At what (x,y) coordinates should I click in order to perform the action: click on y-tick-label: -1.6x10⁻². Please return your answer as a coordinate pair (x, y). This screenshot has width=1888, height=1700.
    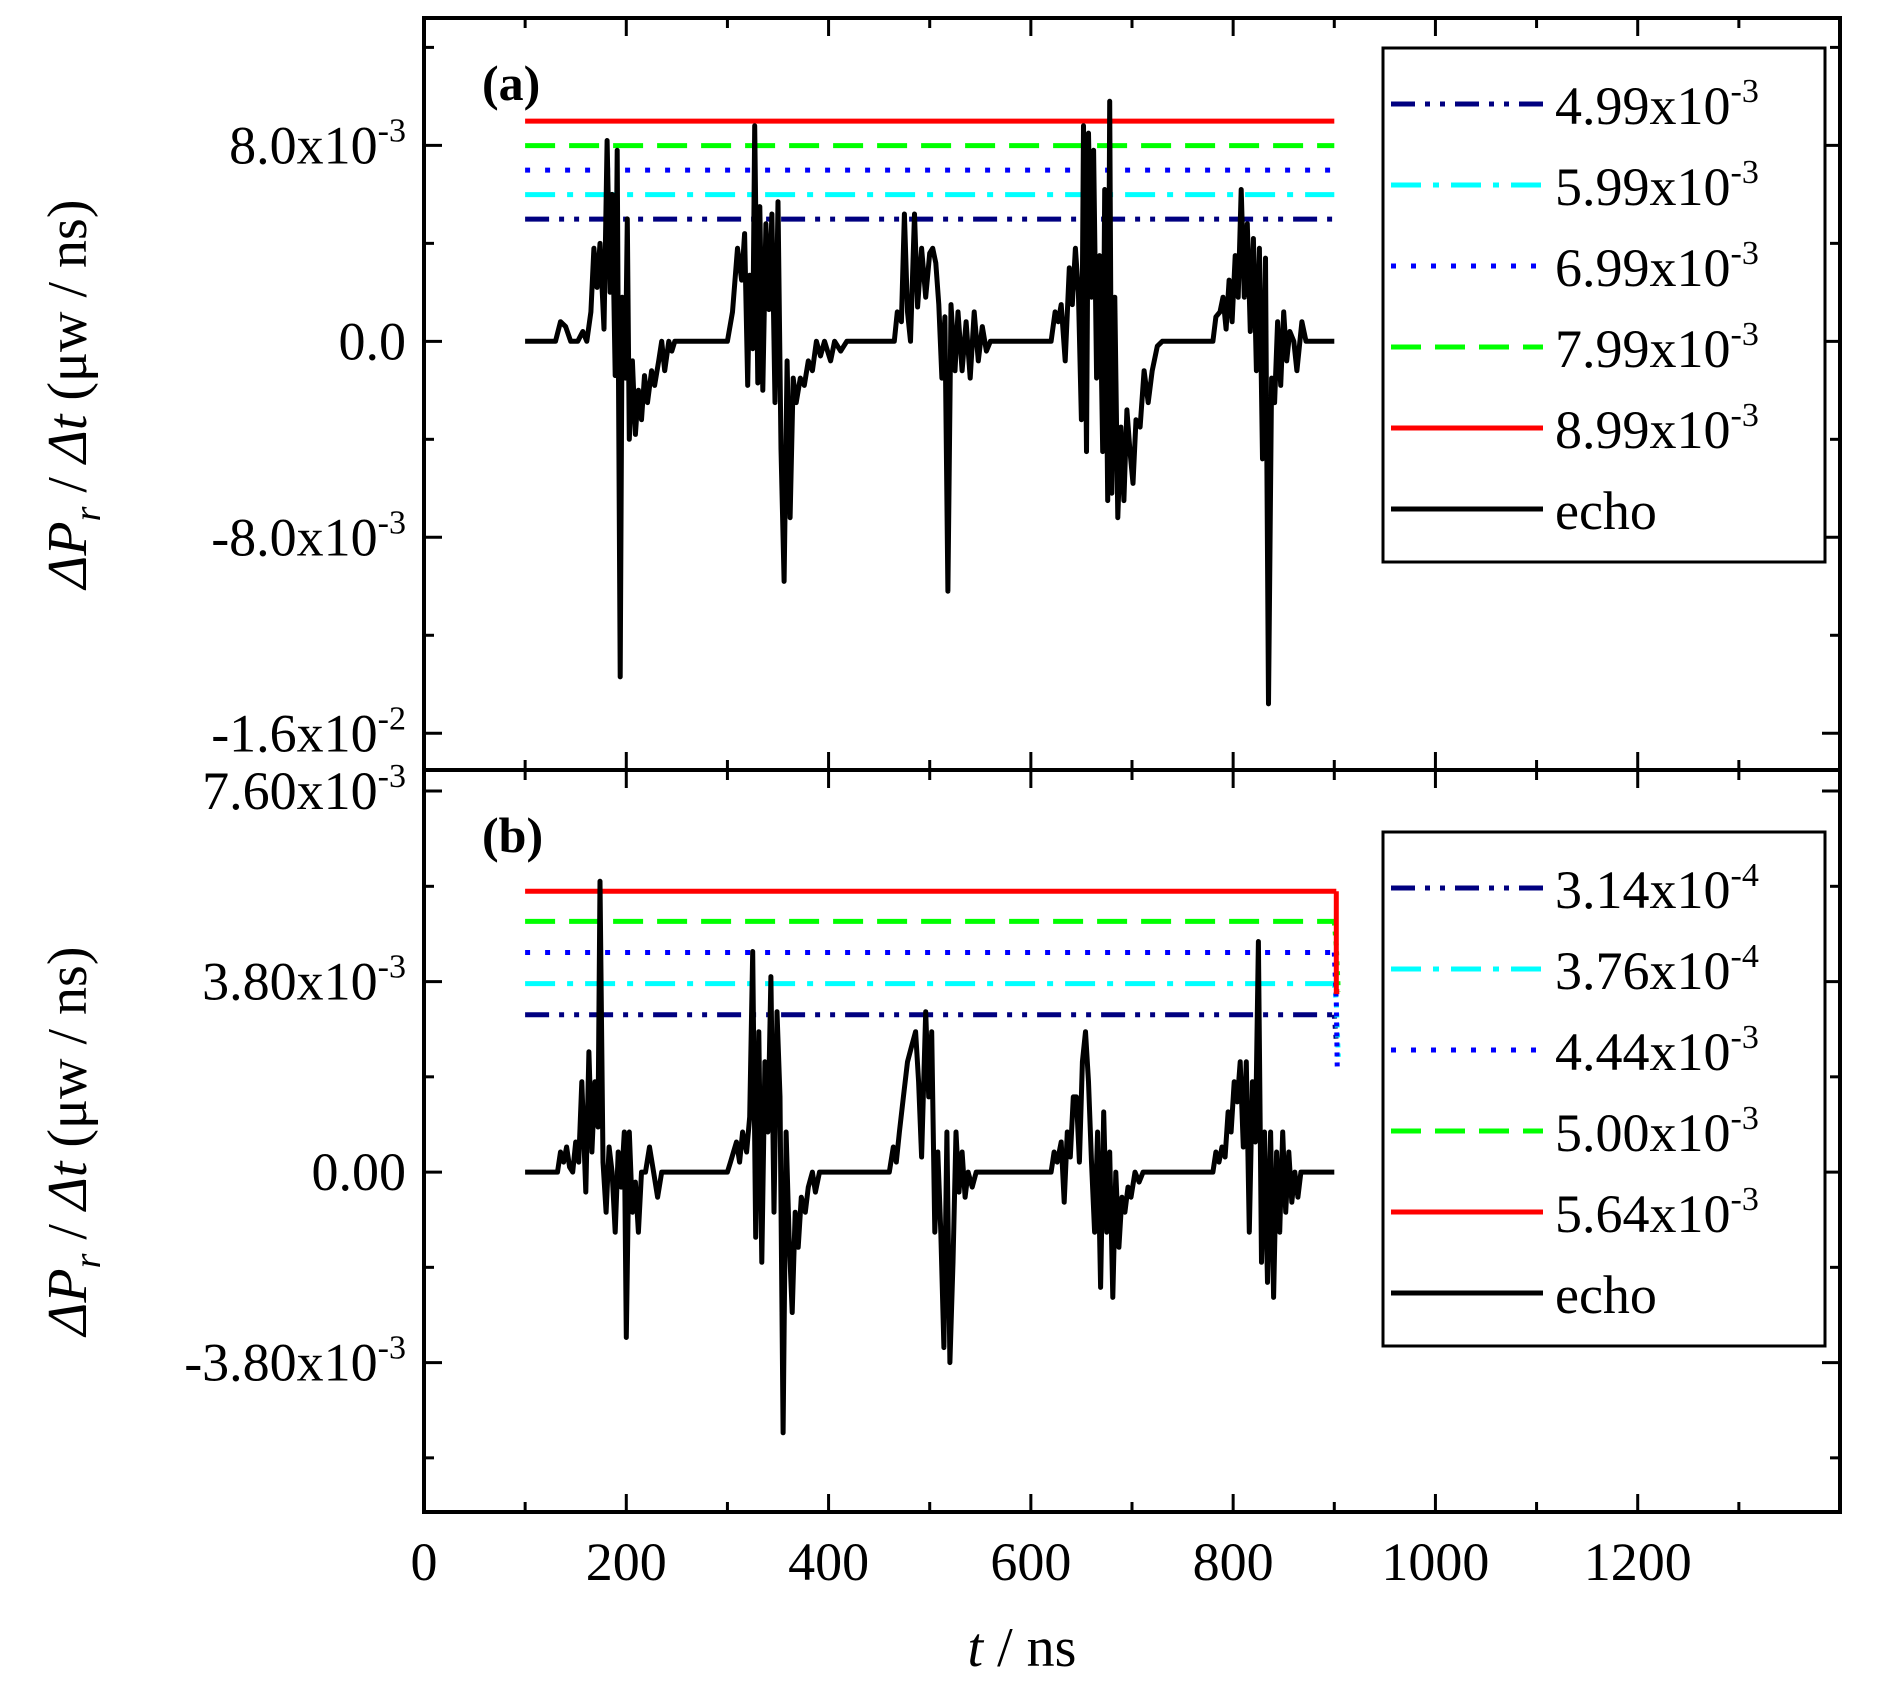
    Looking at the image, I should click on (308, 731).